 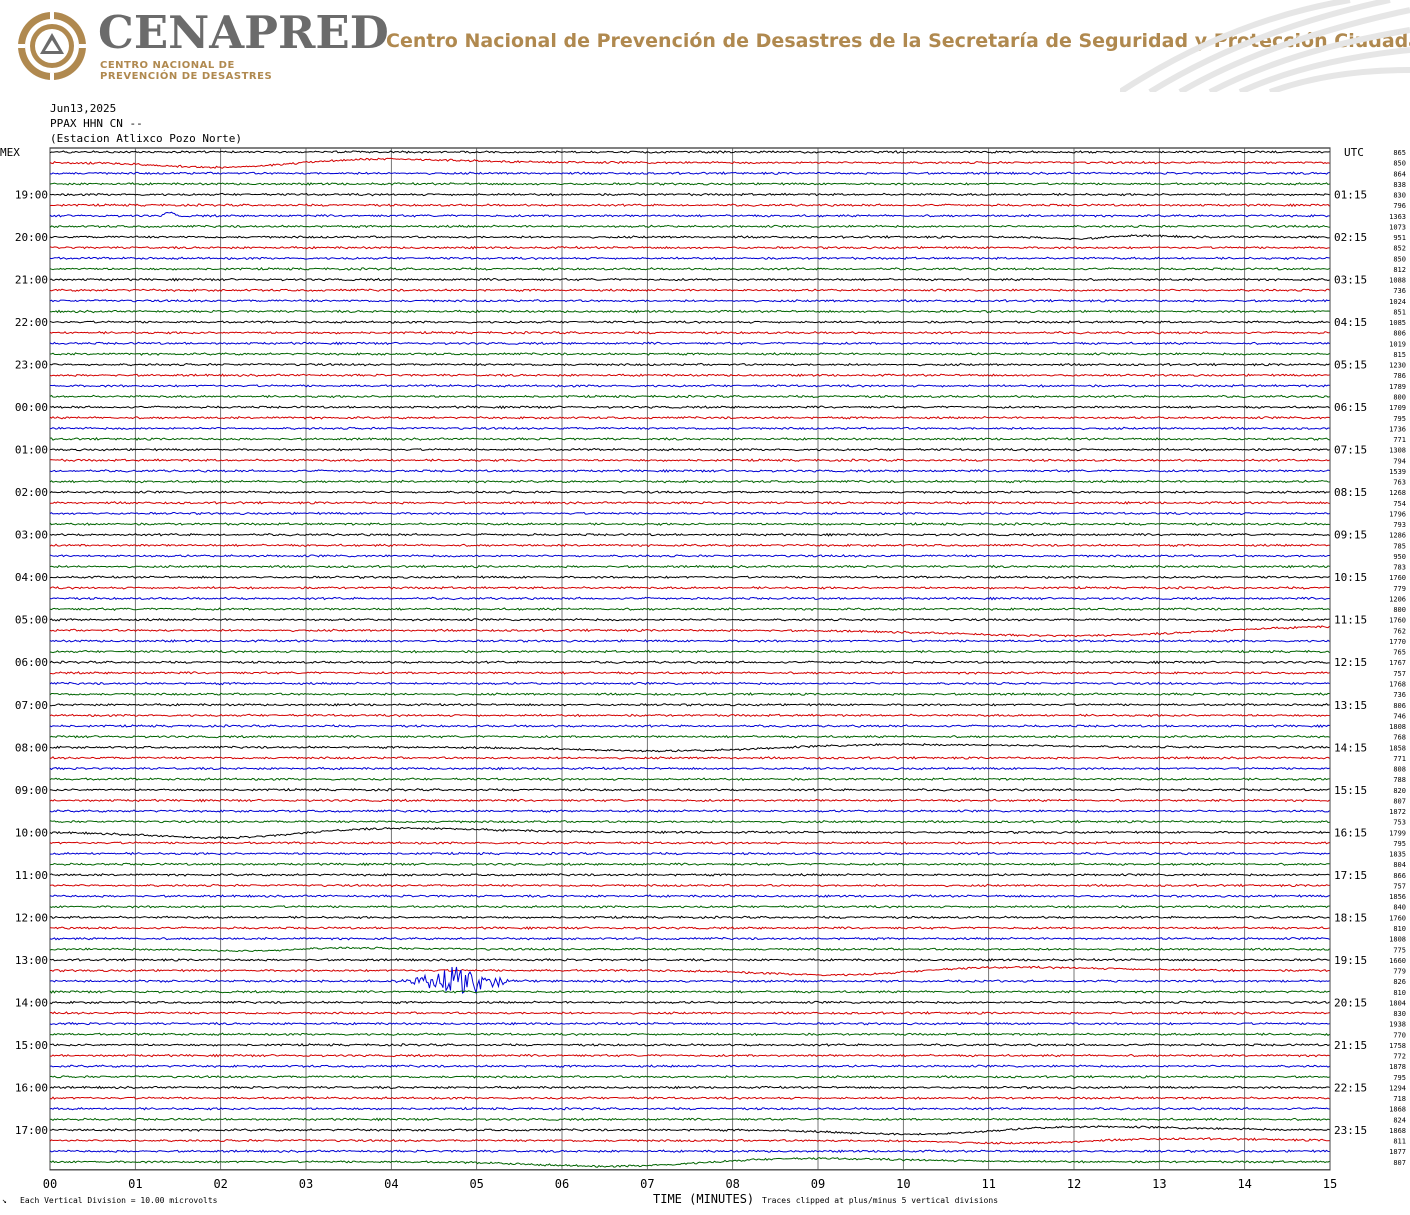 What do you see at coordinates (1397, 961) in the screenshot?
I see `trace-value-label: 1660` at bounding box center [1397, 961].